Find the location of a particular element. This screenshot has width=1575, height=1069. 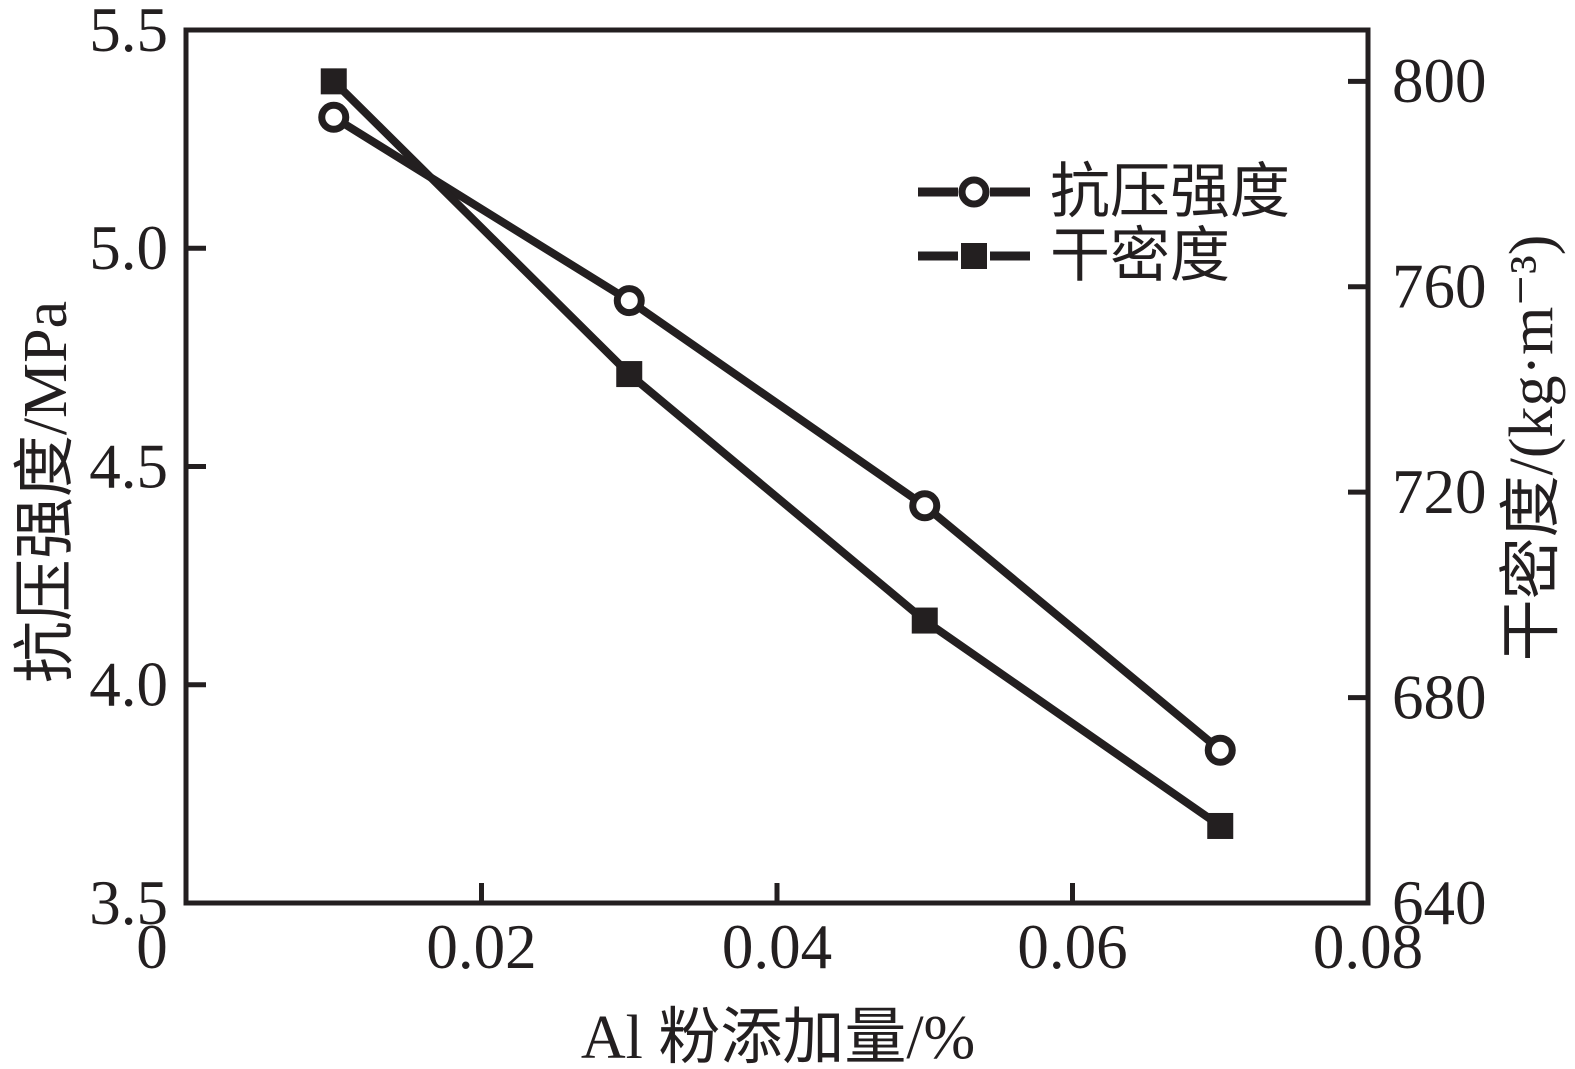

left-tick-label: 5.5 is located at coordinates (128, 32).